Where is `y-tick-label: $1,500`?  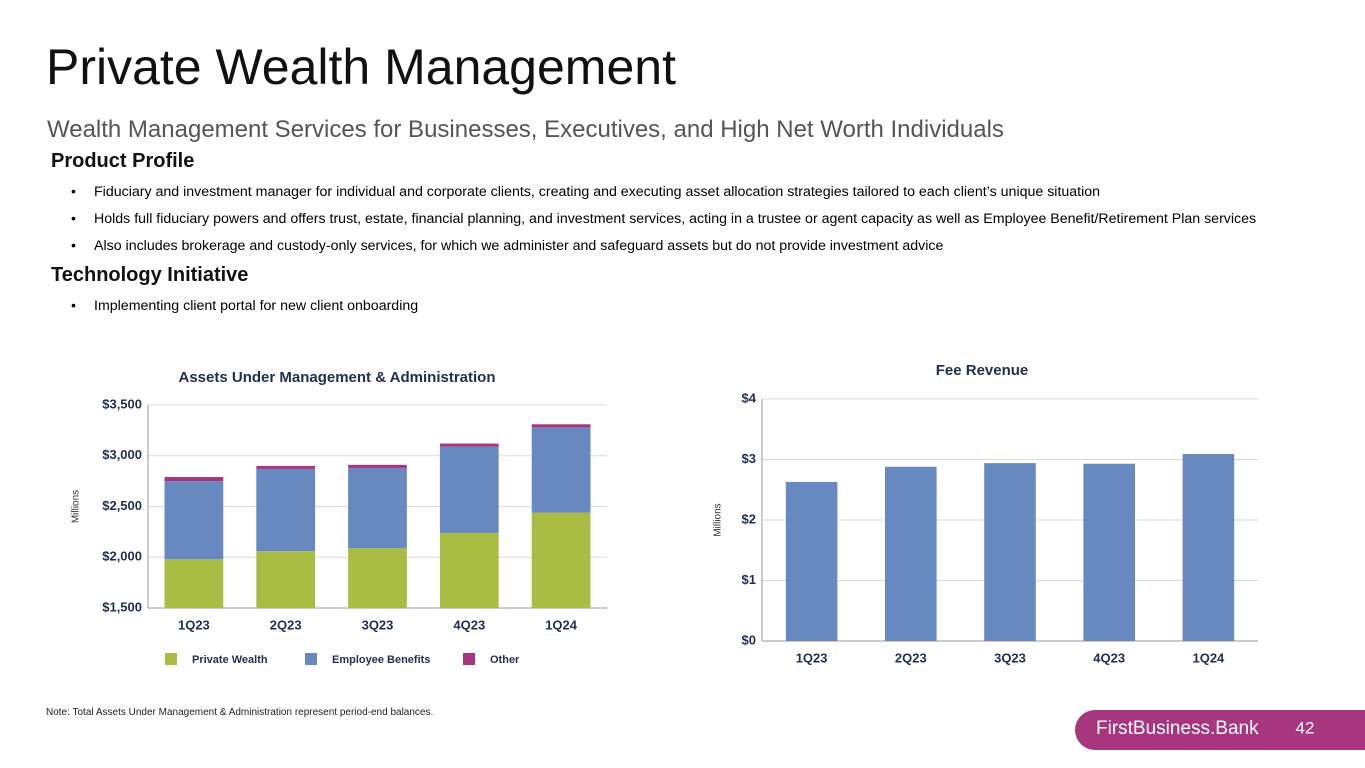 y-tick-label: $1,500 is located at coordinates (122, 606).